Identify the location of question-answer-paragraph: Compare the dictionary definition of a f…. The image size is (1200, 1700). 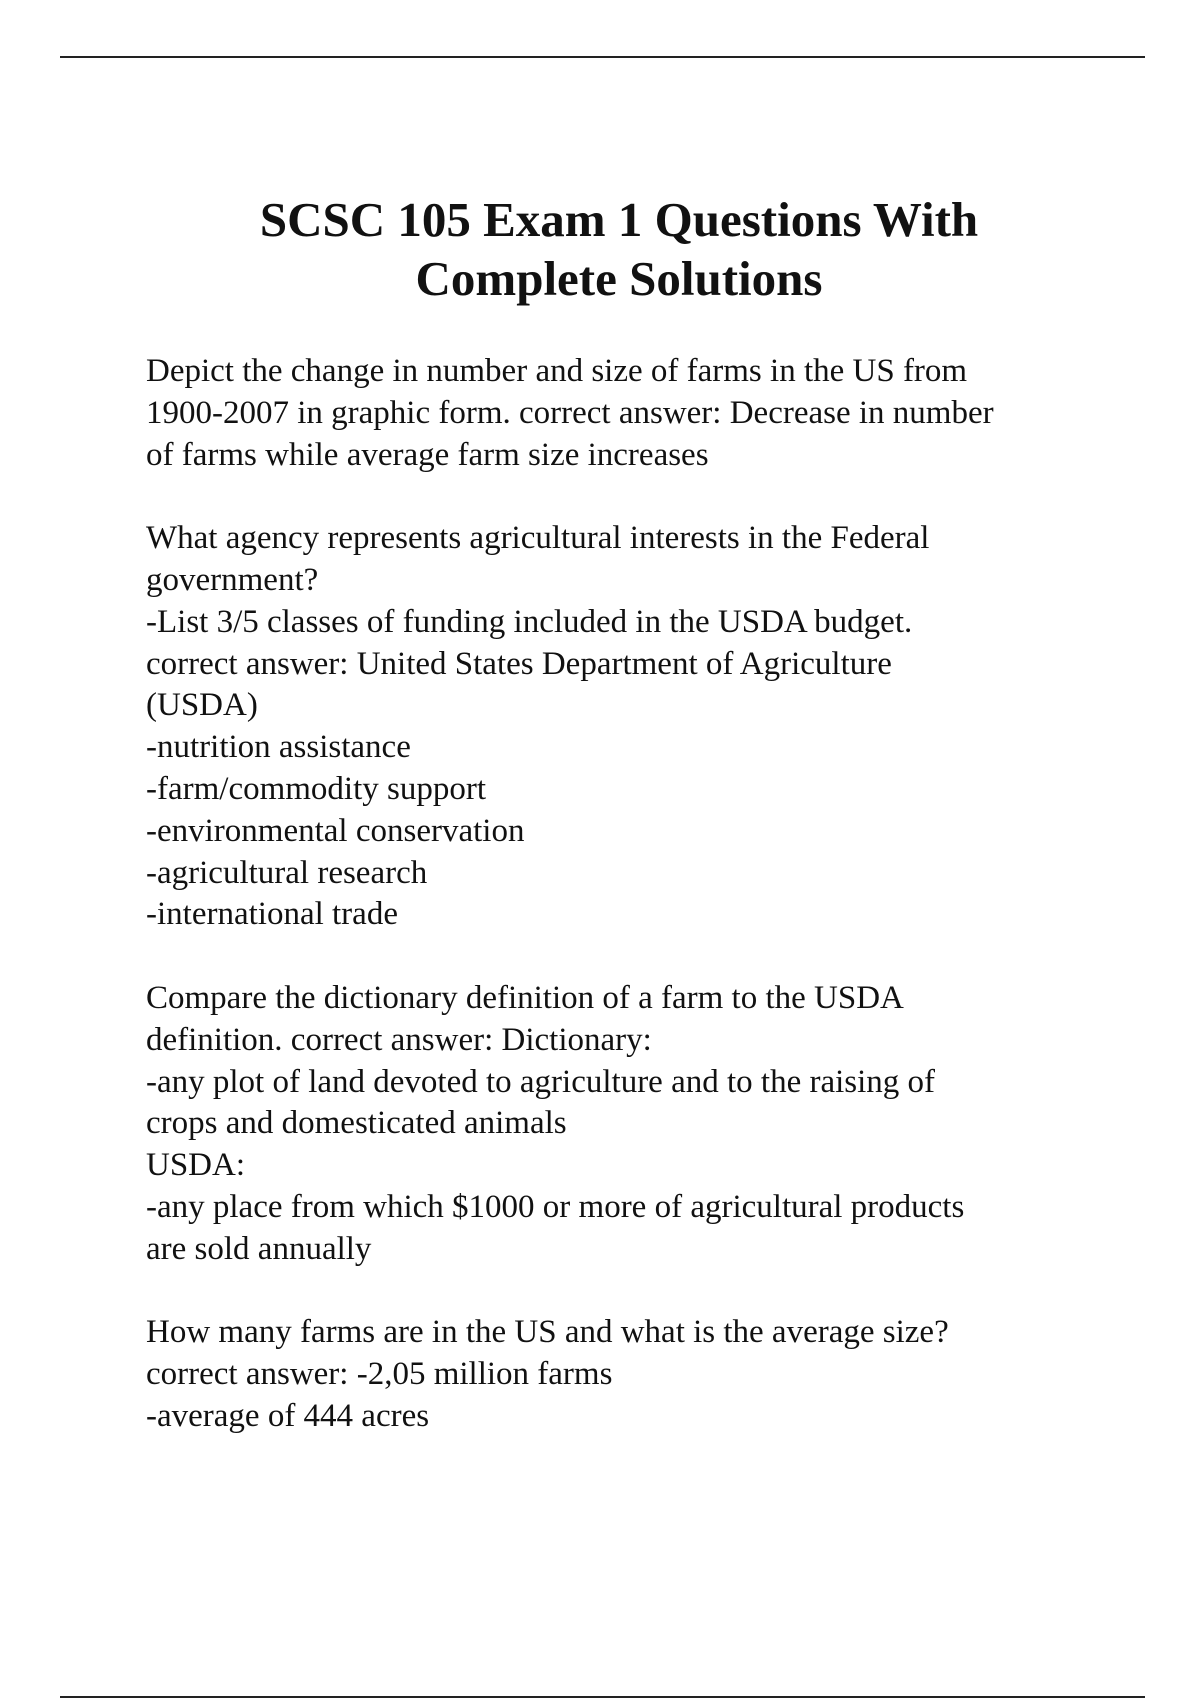
(646, 1124).